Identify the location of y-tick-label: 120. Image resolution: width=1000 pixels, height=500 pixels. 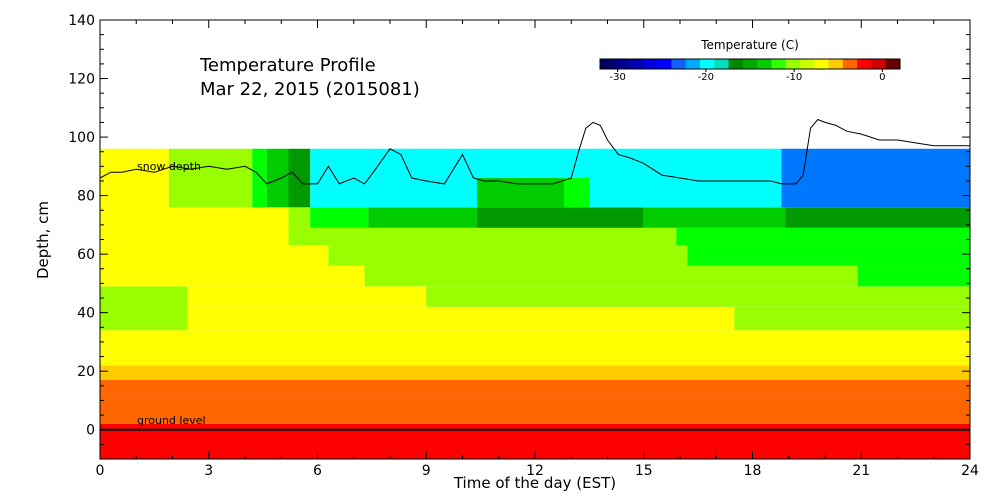
(81, 80).